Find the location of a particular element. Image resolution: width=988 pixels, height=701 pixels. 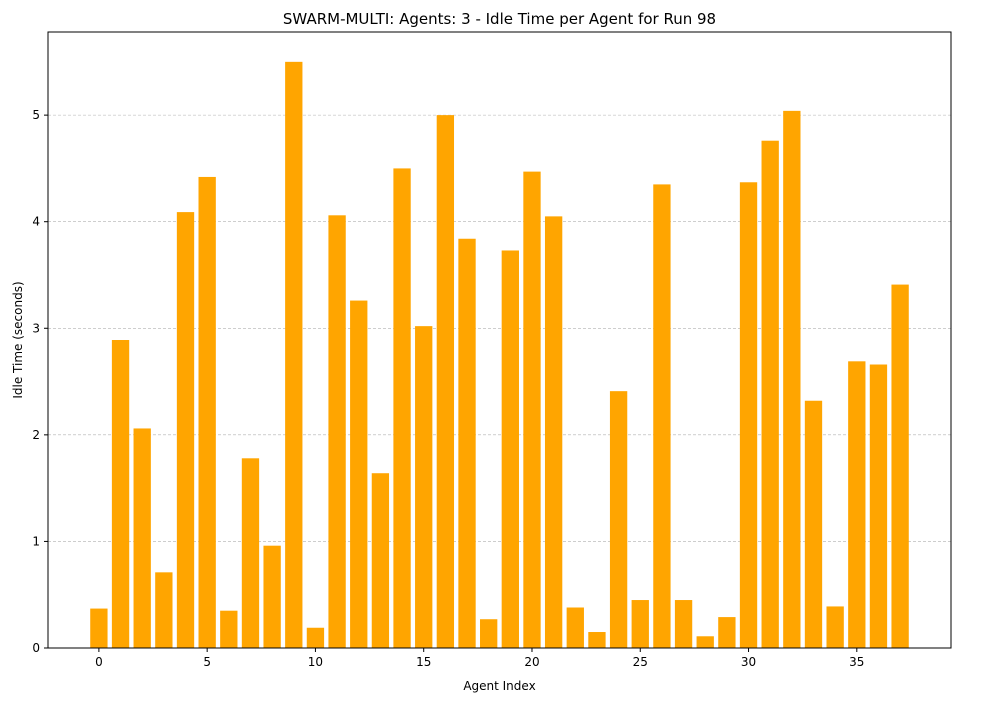

x-tick-label: 10 is located at coordinates (315, 662).